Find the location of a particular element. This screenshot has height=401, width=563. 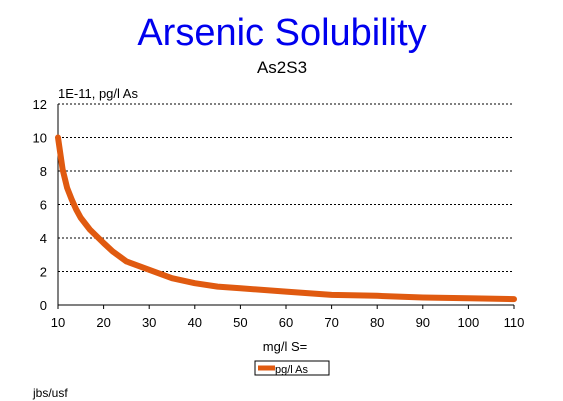

legend-label: pg/l As is located at coordinates (292, 370).